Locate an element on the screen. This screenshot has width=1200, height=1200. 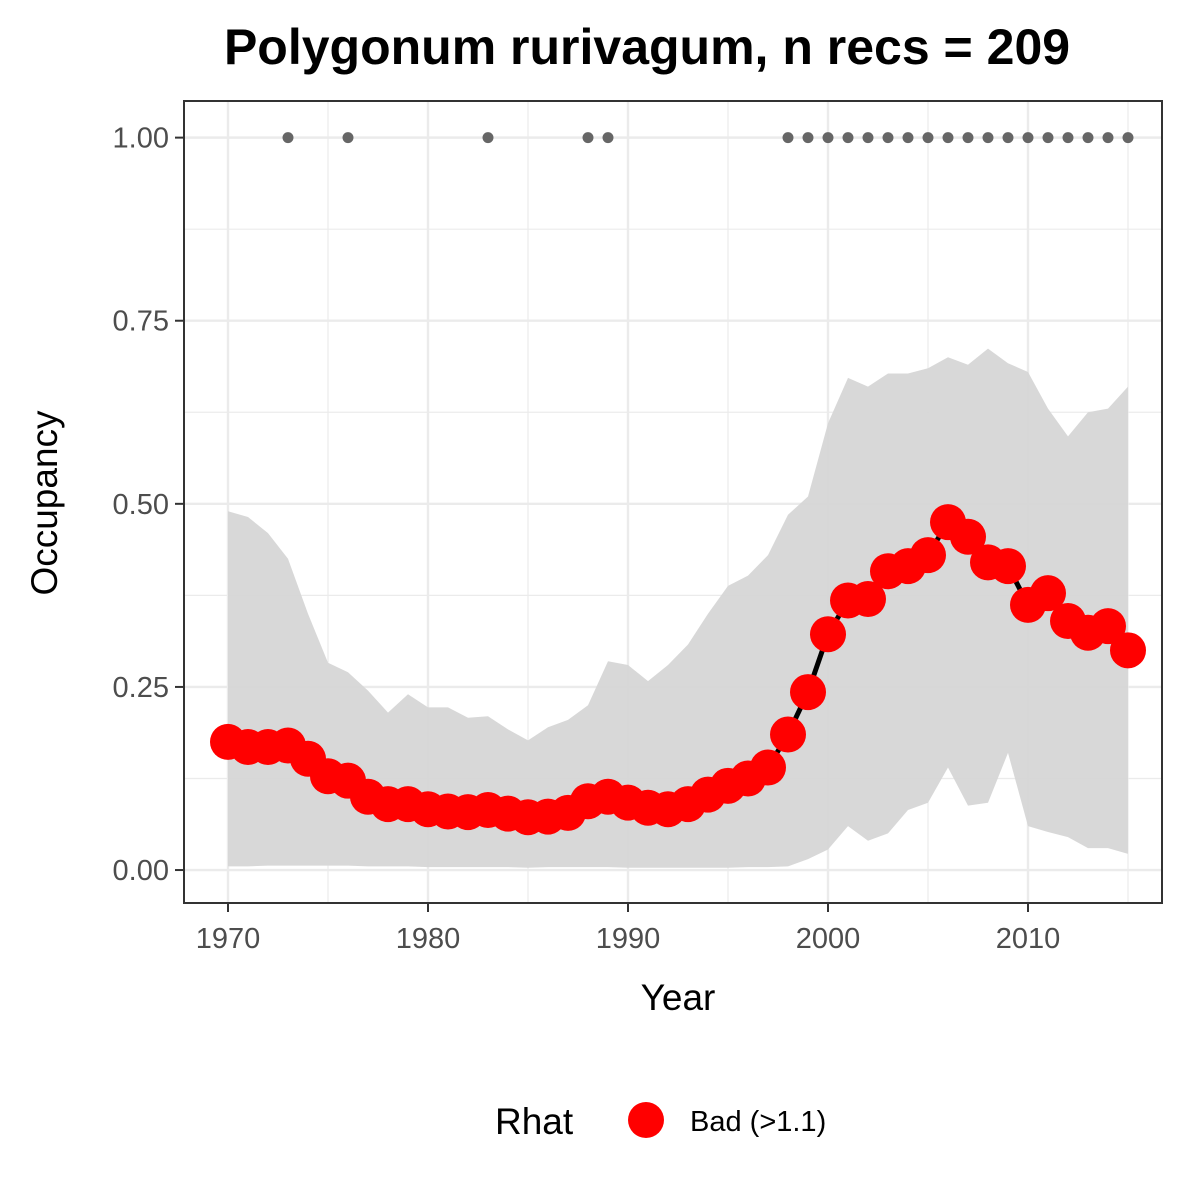
x-tick-label: 1980 is located at coordinates (428, 939).